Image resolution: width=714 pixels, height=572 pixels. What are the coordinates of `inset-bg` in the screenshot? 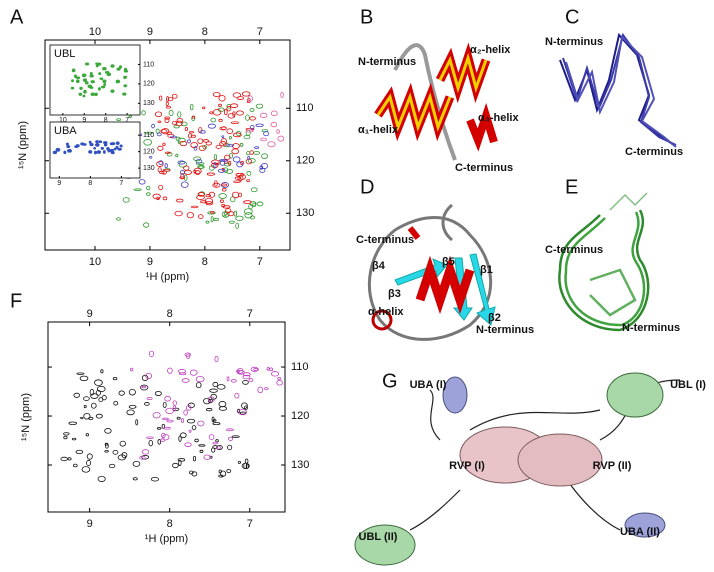 It's located at (95, 80).